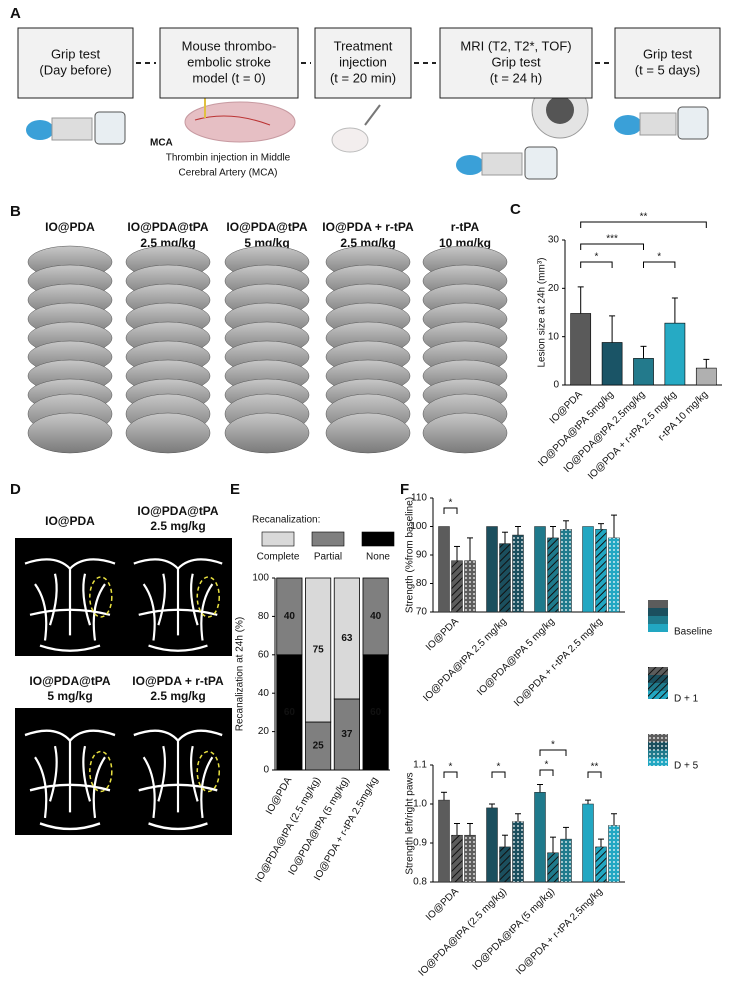  What do you see at coordinates (442, 904) in the screenshot?
I see `x-tick-label: IO@PDA` at bounding box center [442, 904].